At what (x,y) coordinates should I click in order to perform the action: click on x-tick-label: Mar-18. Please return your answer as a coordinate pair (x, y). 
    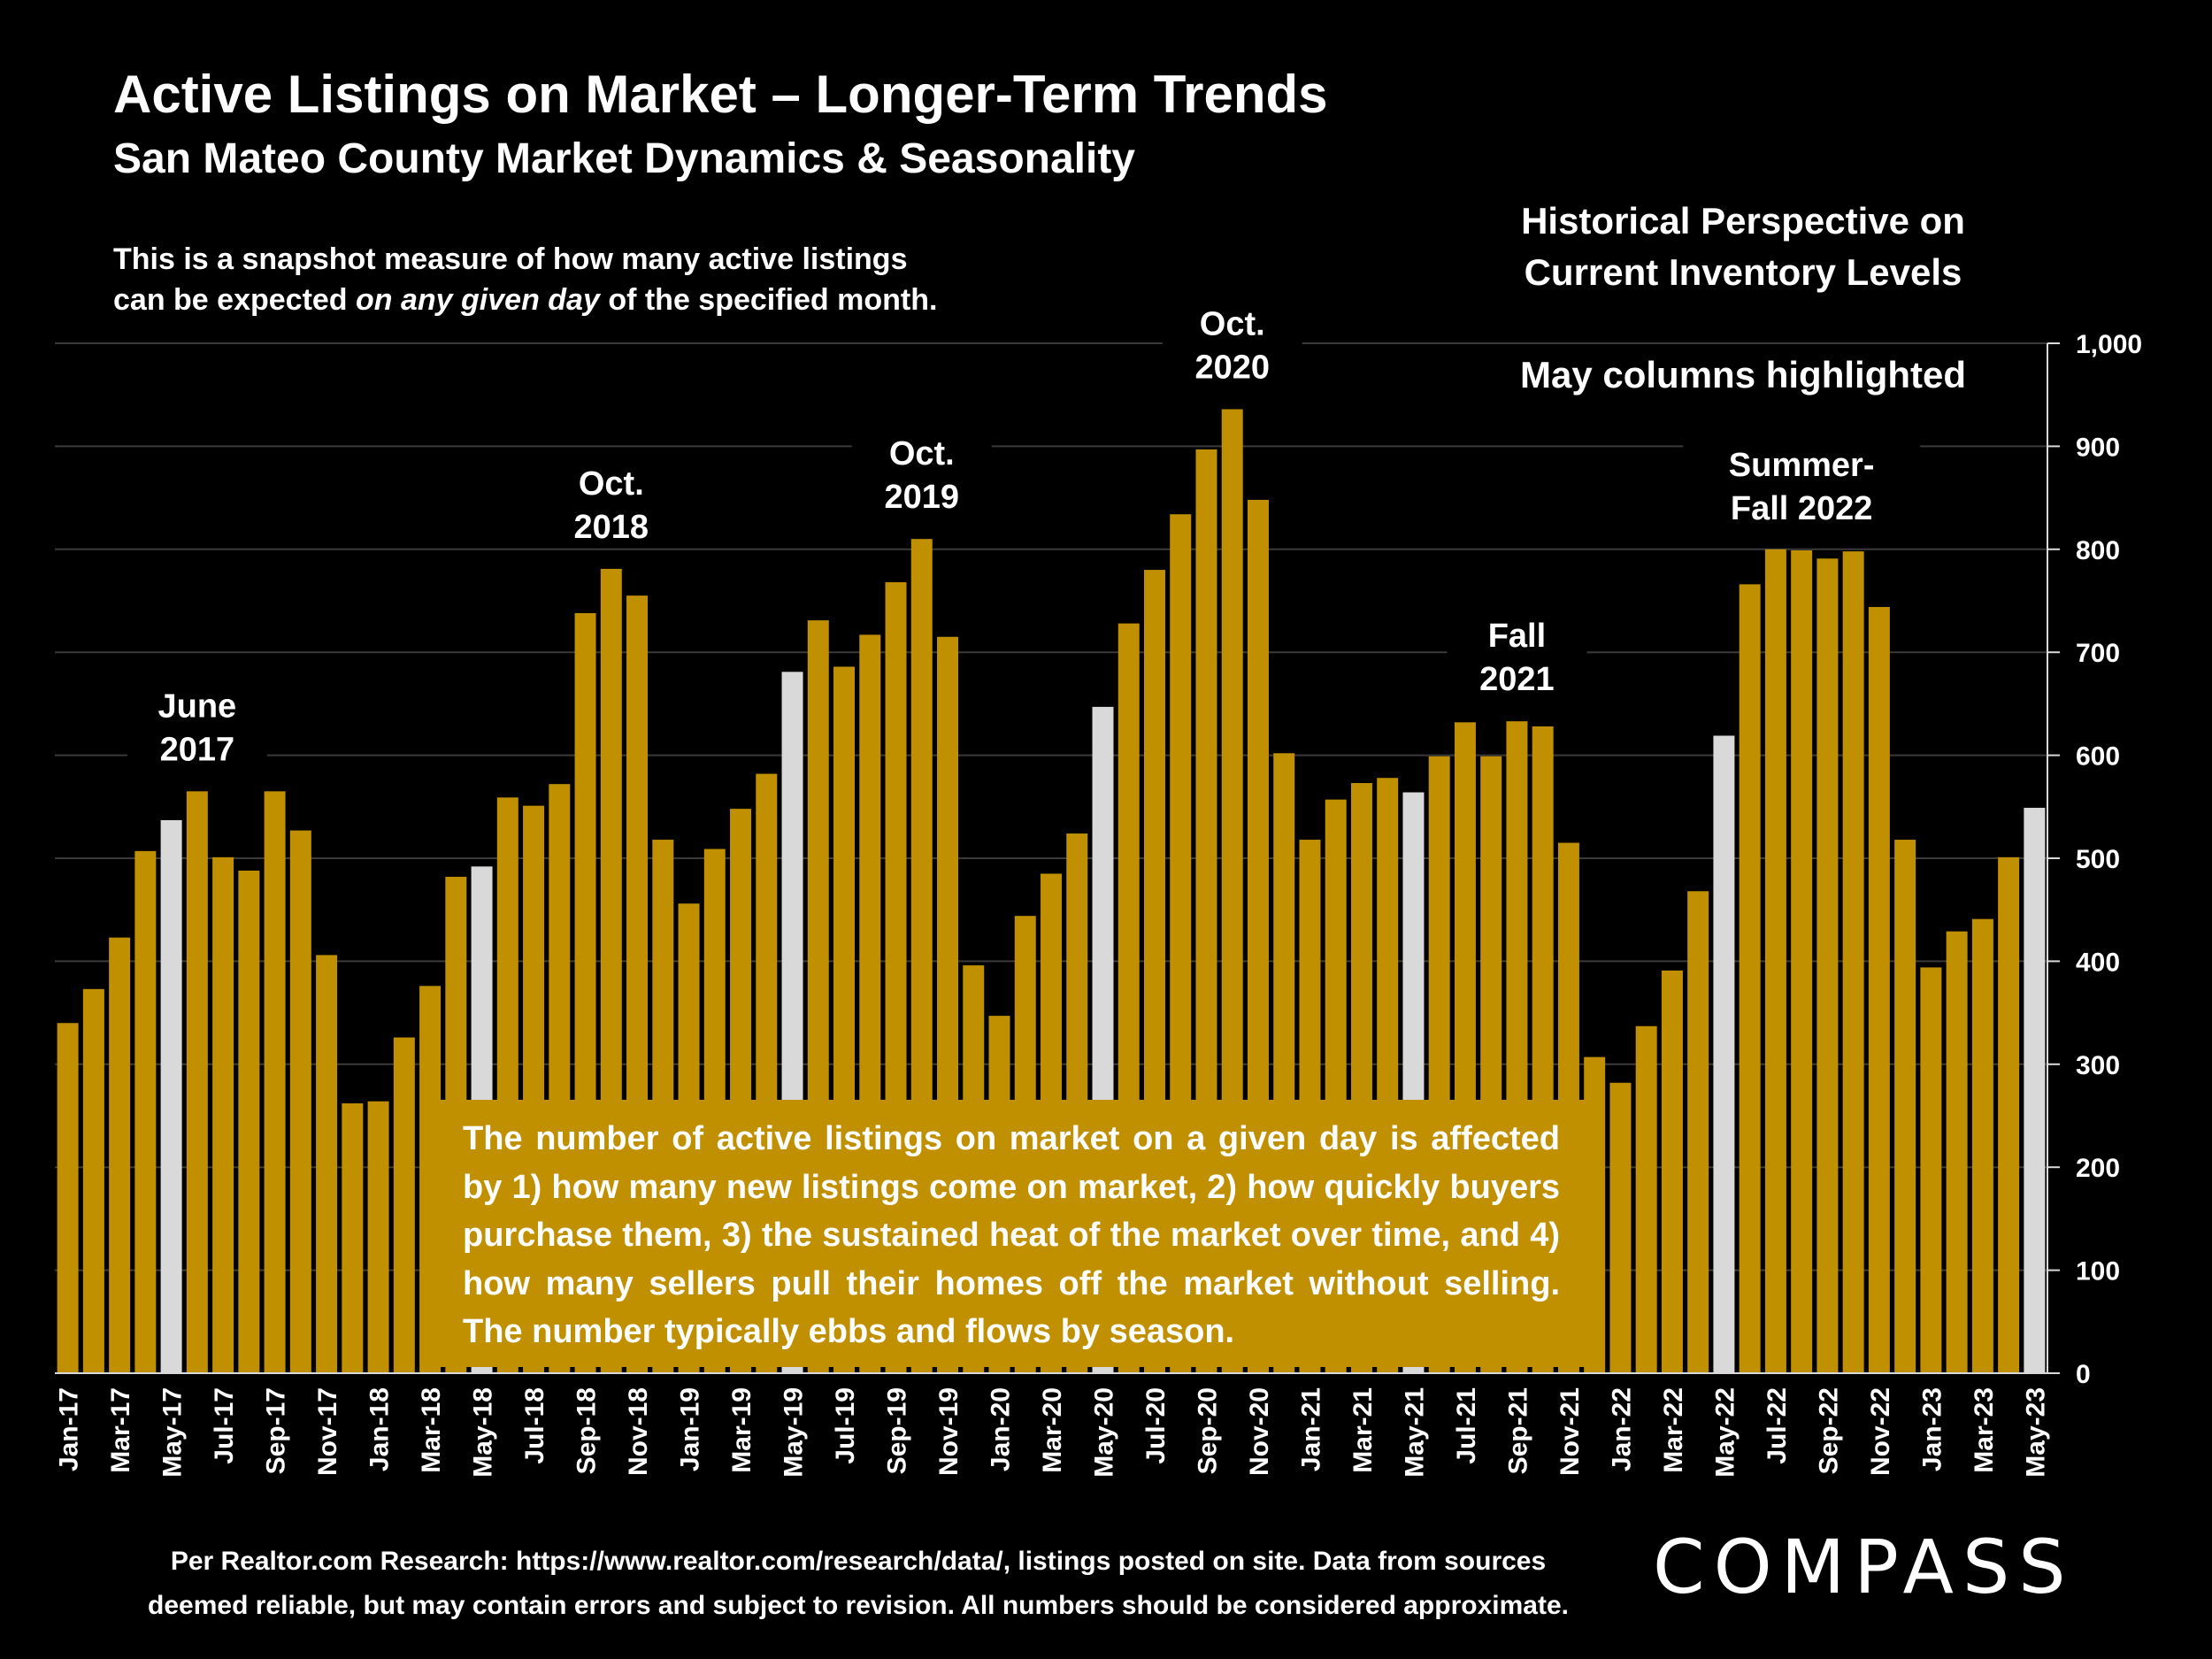
    Looking at the image, I should click on (431, 1430).